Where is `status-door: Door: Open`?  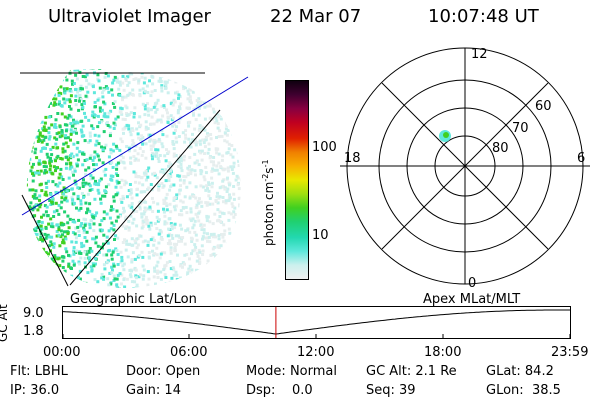
status-door: Door: Open is located at coordinates (163, 371).